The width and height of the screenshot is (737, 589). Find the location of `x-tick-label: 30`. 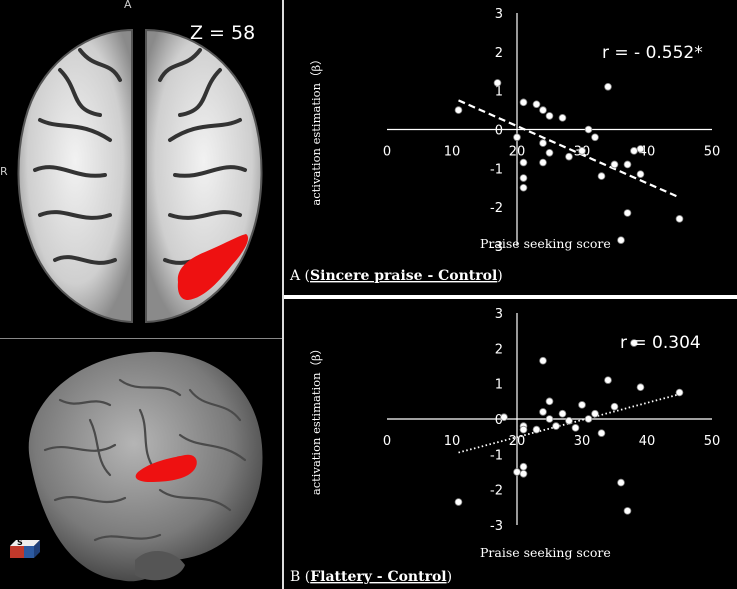

x-tick-label: 30 is located at coordinates (582, 441).